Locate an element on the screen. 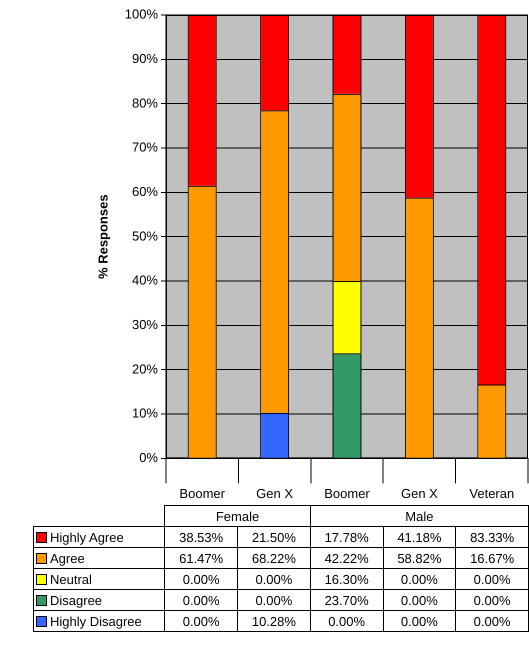  data-label: 16.30% is located at coordinates (346, 579).